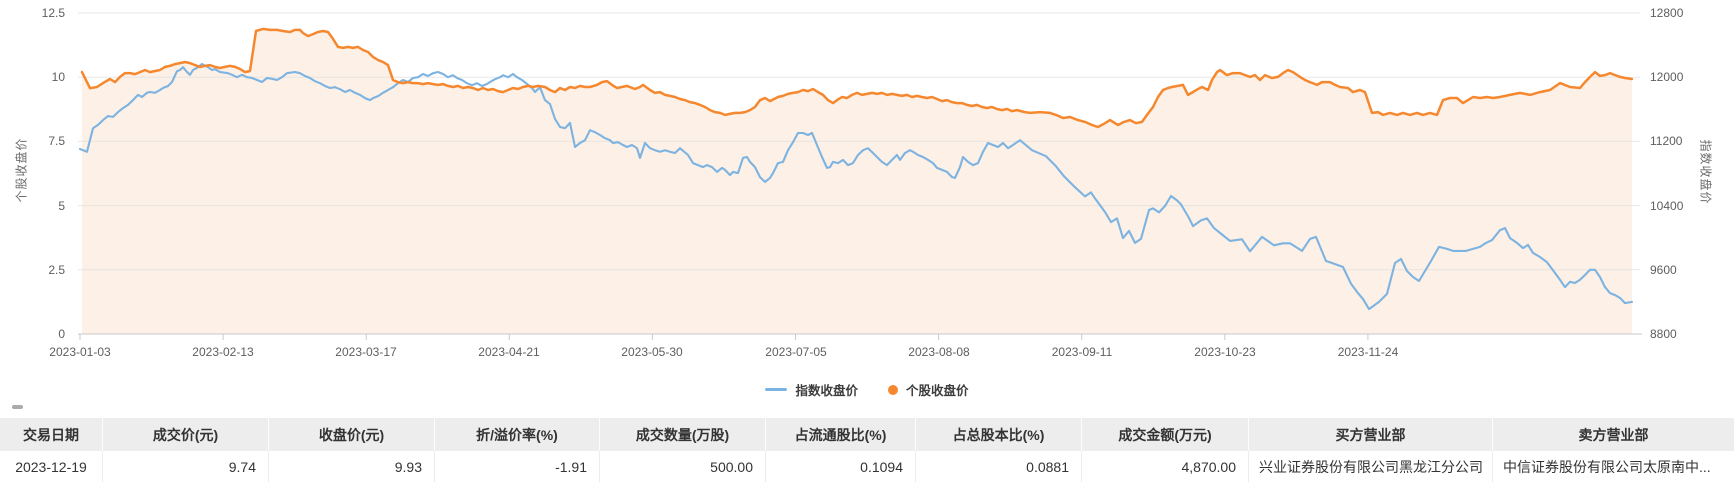 Image resolution: width=1734 pixels, height=482 pixels. I want to click on circle-marker-icon, so click(893, 389).